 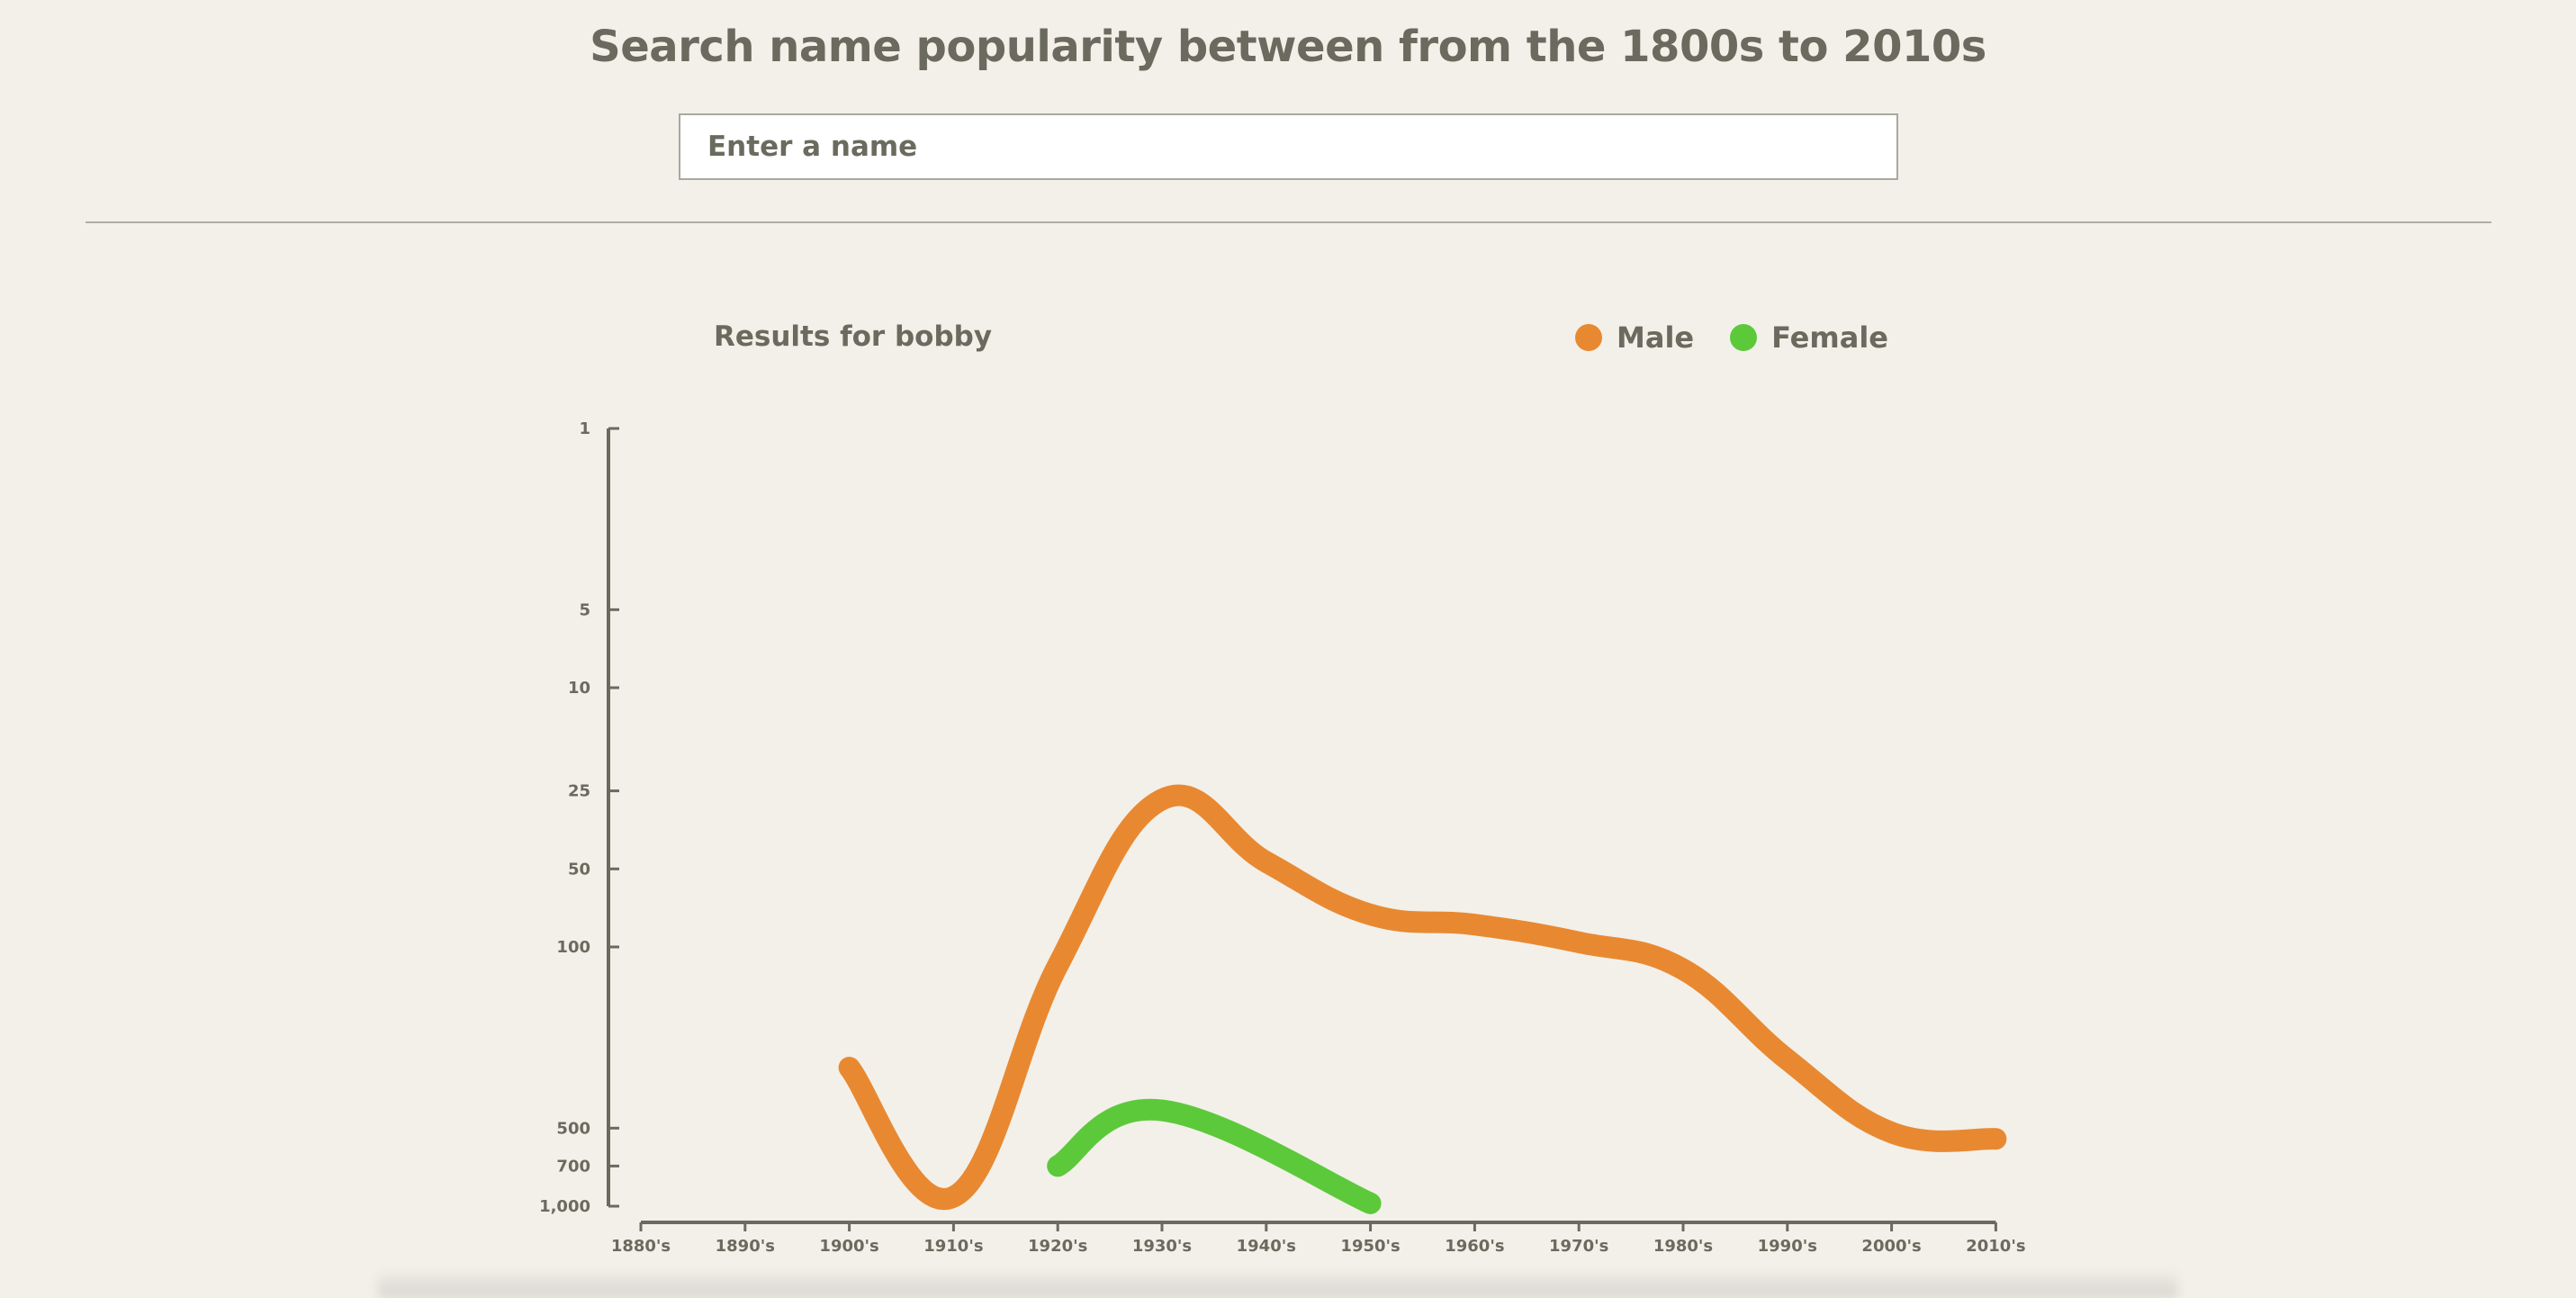 What do you see at coordinates (1744, 337) in the screenshot?
I see `female-dot-icon` at bounding box center [1744, 337].